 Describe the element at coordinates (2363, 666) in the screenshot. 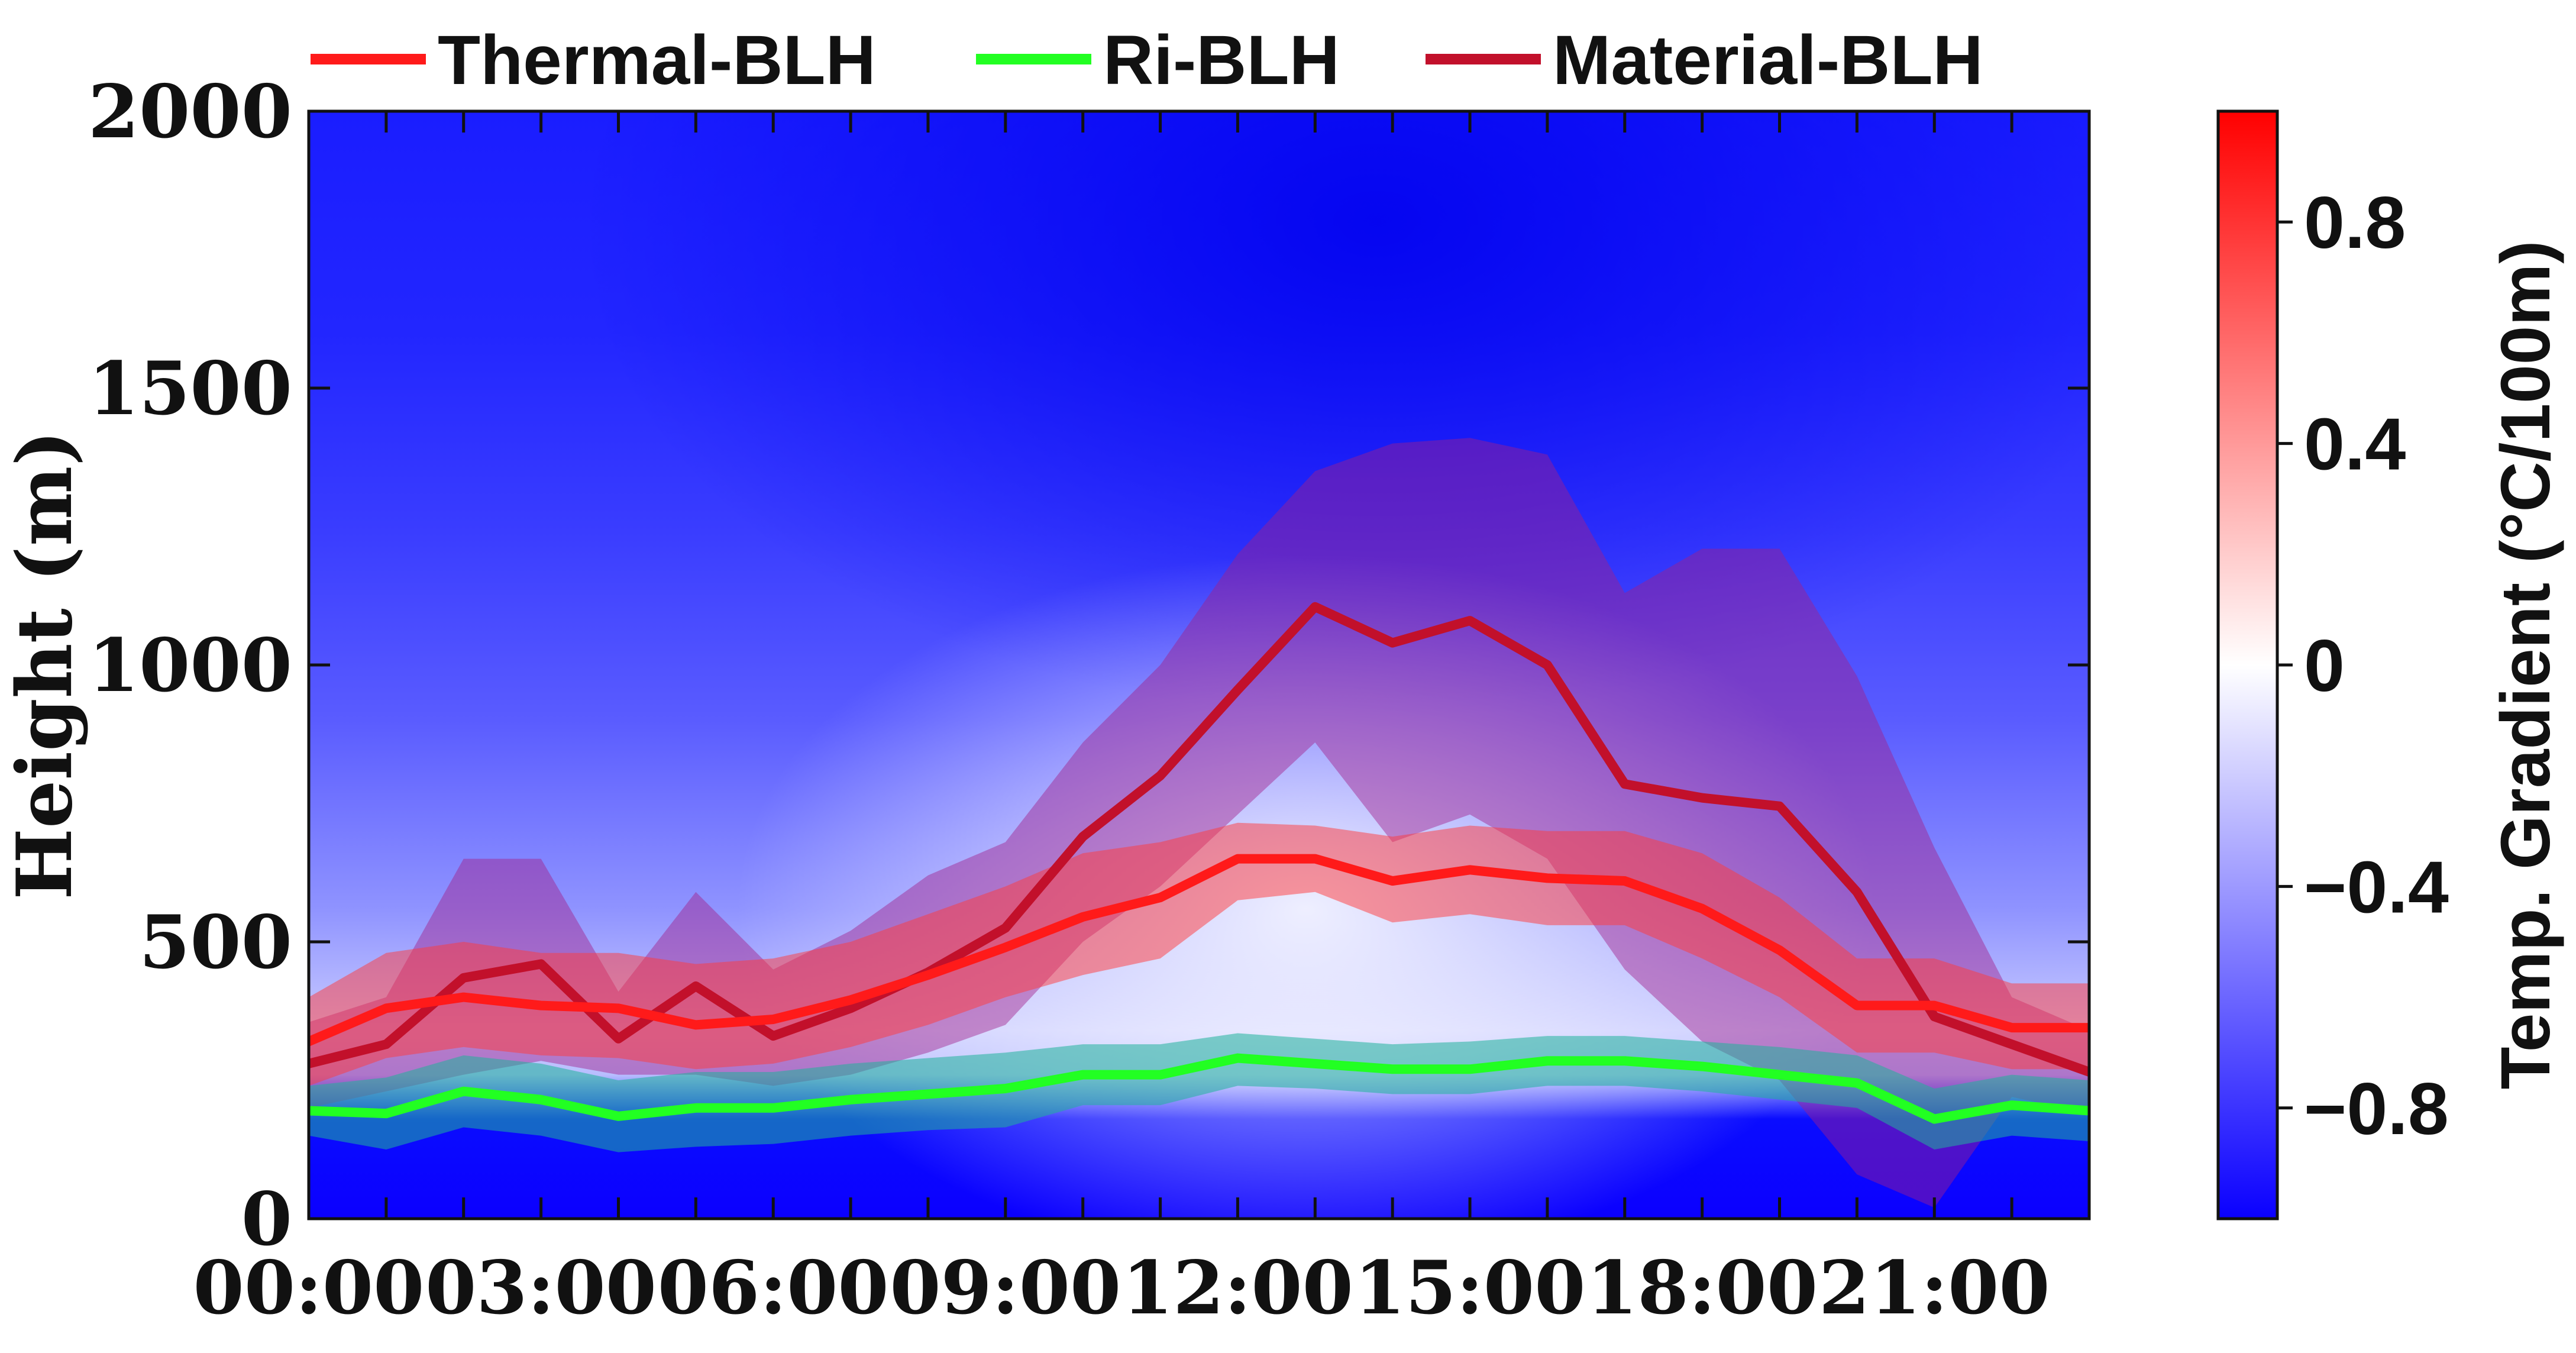

I see `colorbar-ticks: −0.8 −0.4 0 0.4 0.8` at that location.